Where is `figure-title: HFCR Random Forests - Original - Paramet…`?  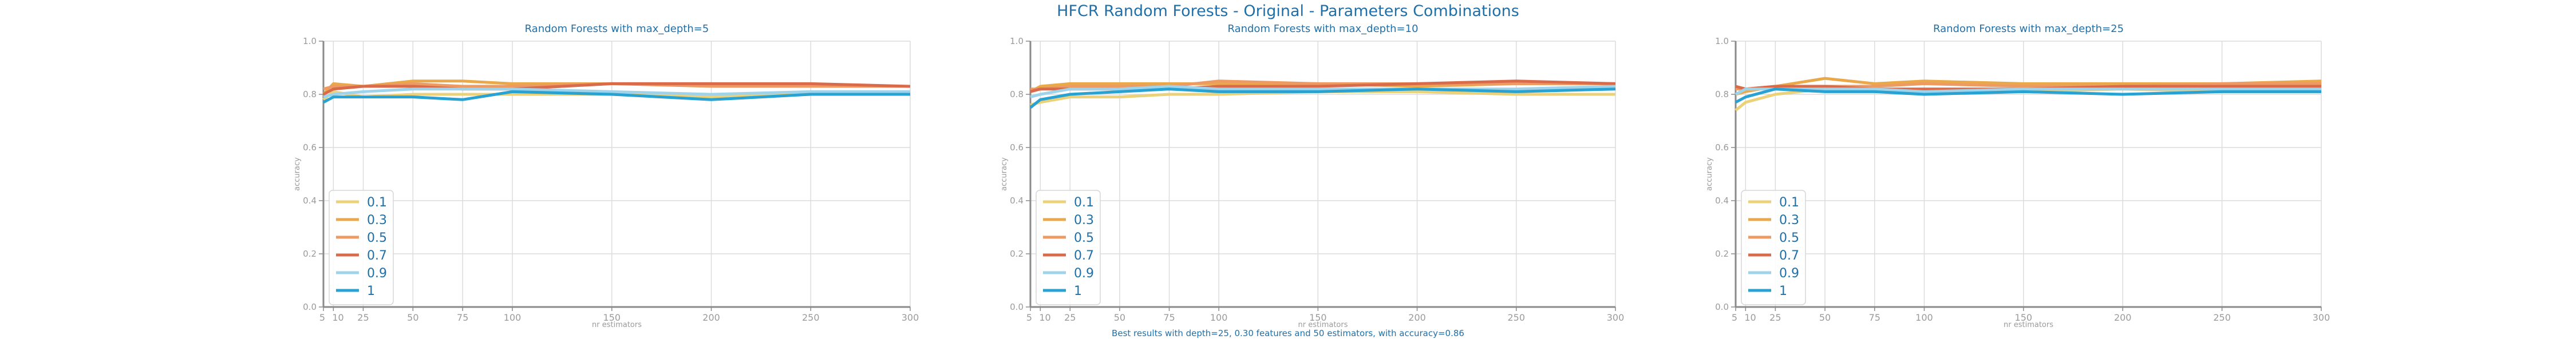
figure-title: HFCR Random Forests - Original - Paramet… is located at coordinates (1288, 11).